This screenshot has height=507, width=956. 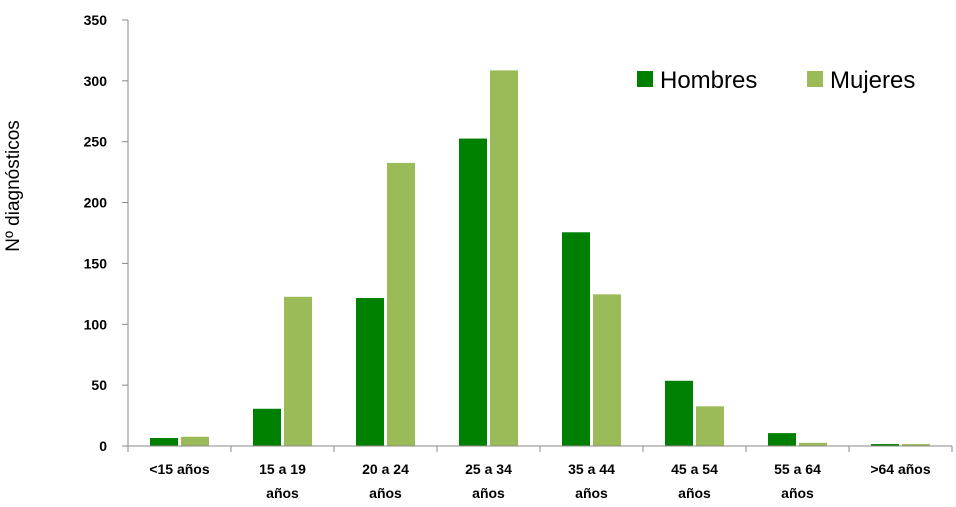 What do you see at coordinates (96, 81) in the screenshot?
I see `y-tick-label: 300` at bounding box center [96, 81].